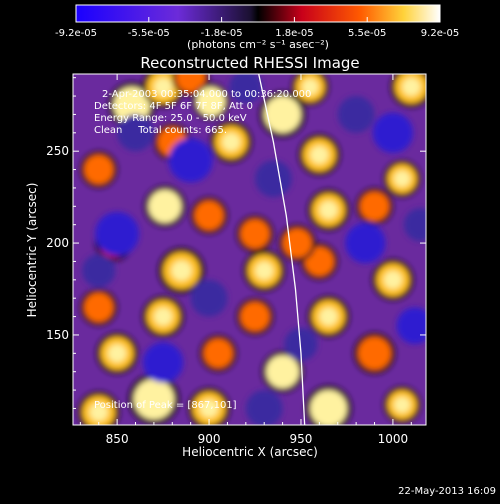 This screenshot has height=504, width=500. I want to click on annotation-peak-position: Position of Peak = [867,101], so click(165, 405).